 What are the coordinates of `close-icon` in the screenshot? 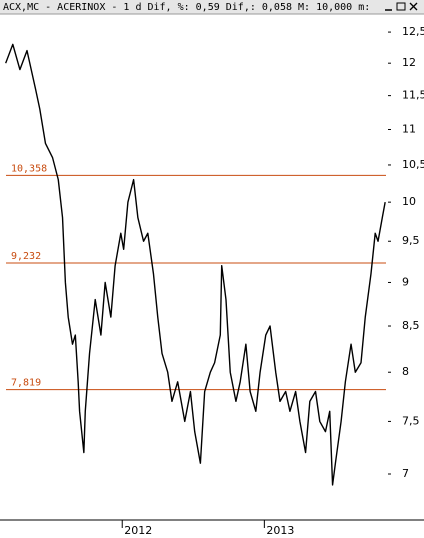 It's located at (413, 6).